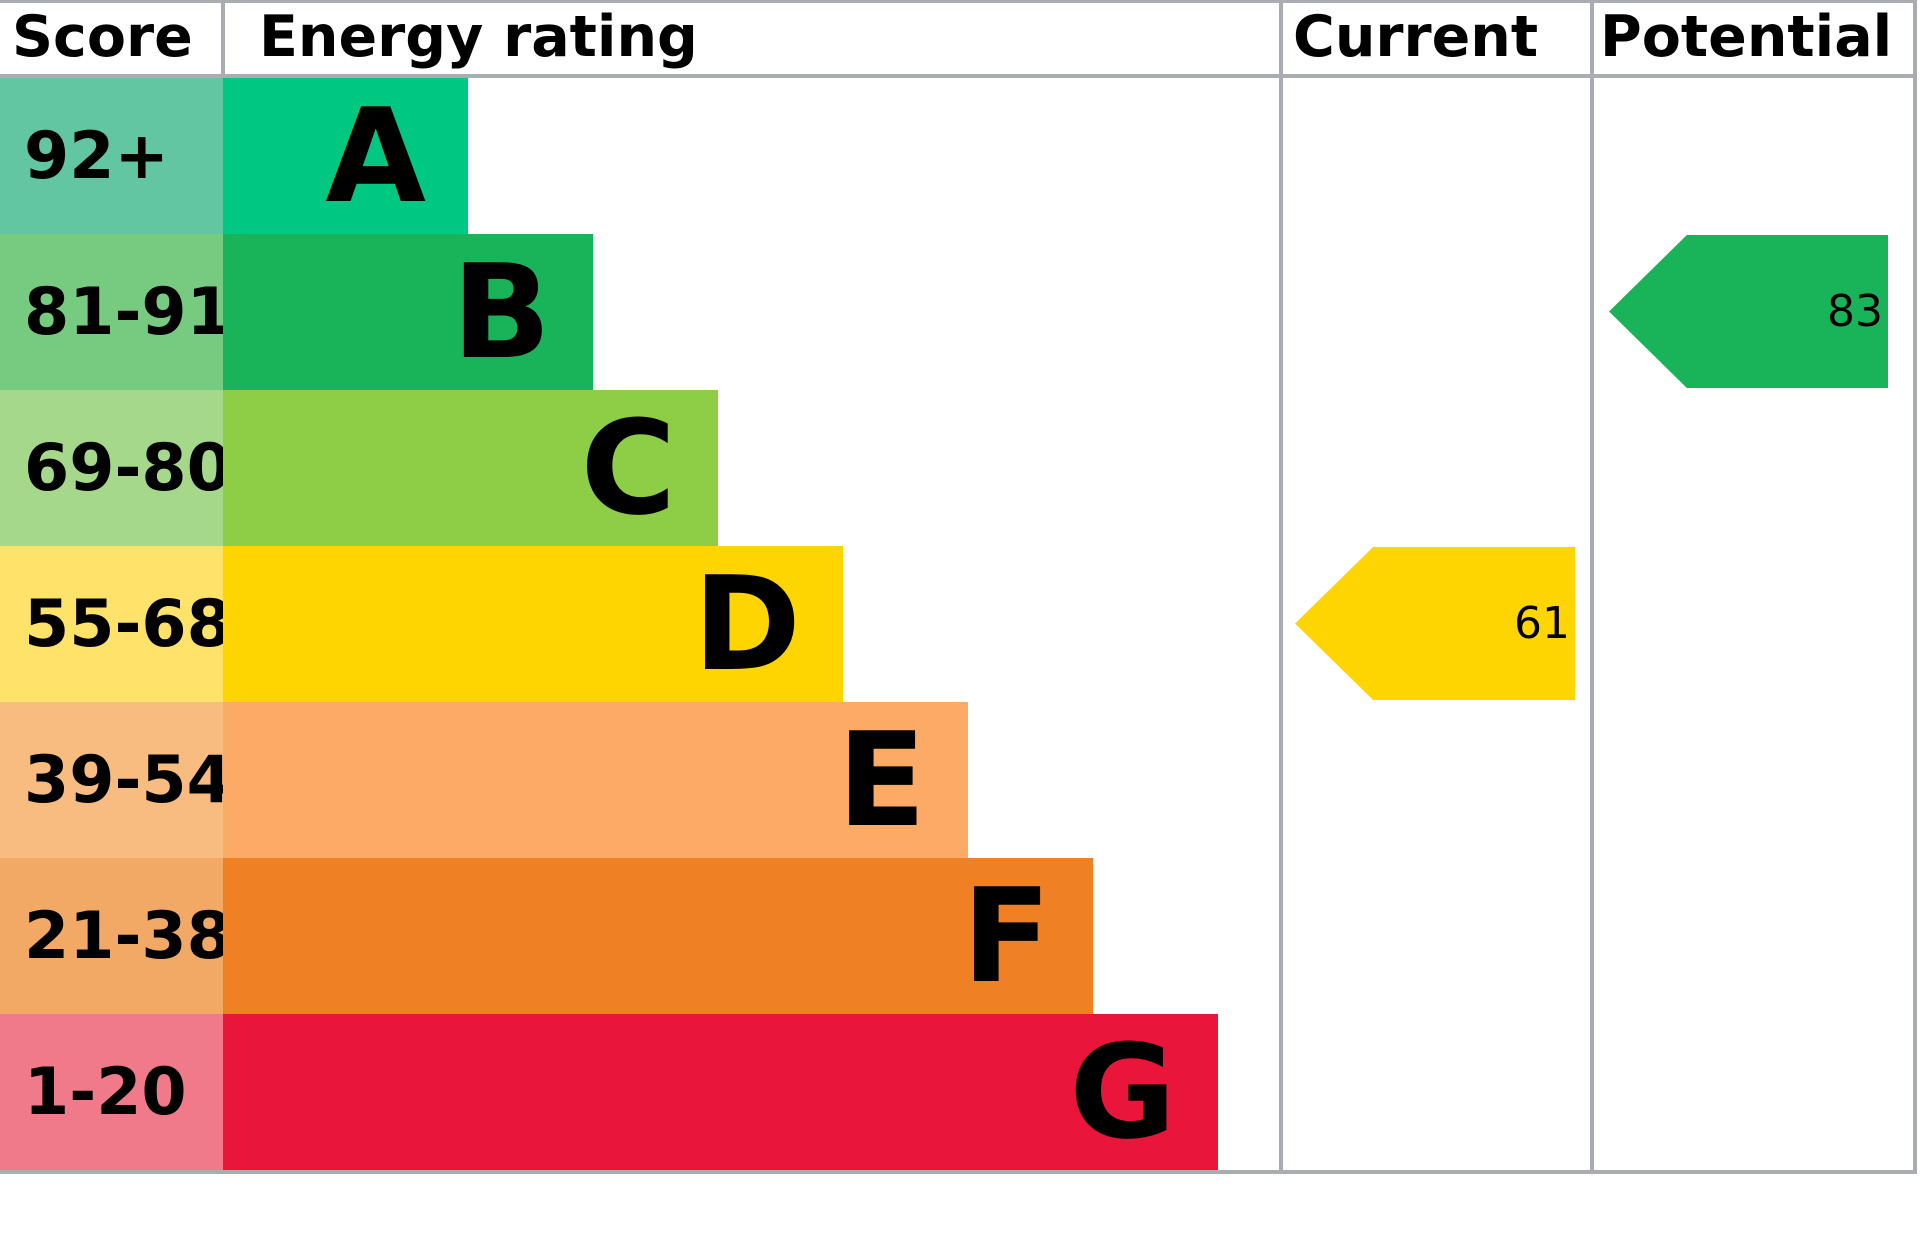  What do you see at coordinates (1122, 1092) in the screenshot?
I see `rating-letter: G` at bounding box center [1122, 1092].